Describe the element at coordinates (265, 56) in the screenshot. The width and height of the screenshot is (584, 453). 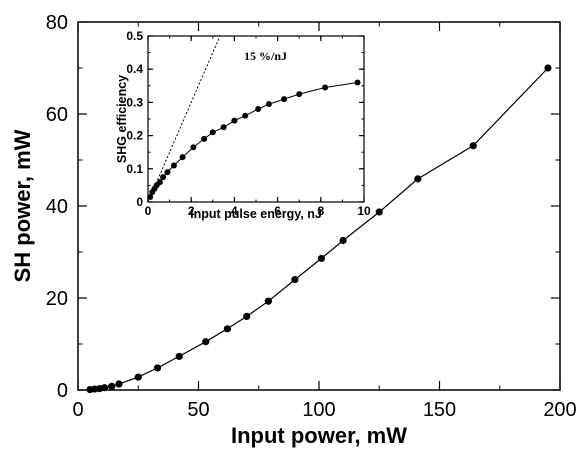
I see `inset-reference-label: 15 %/nJ` at that location.